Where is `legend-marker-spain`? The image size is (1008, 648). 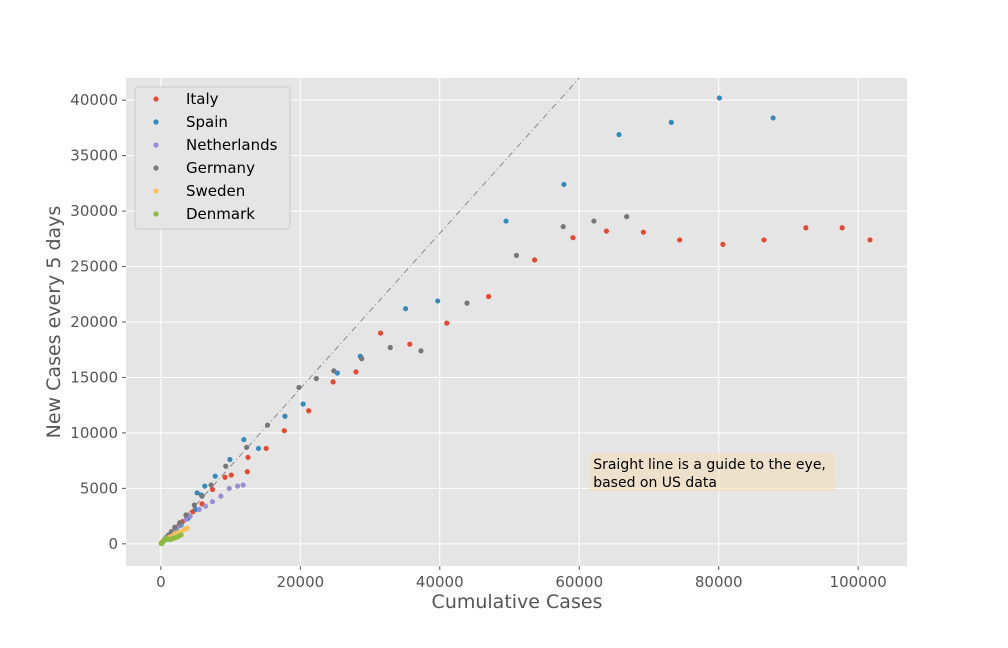 legend-marker-spain is located at coordinates (156, 122).